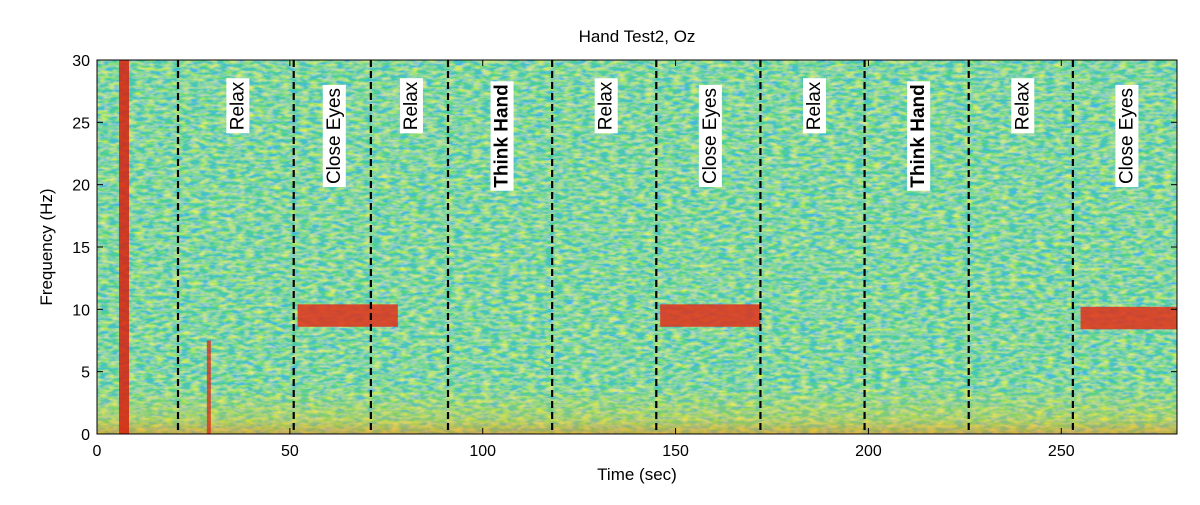  I want to click on y-tick-label: 30, so click(81, 61).